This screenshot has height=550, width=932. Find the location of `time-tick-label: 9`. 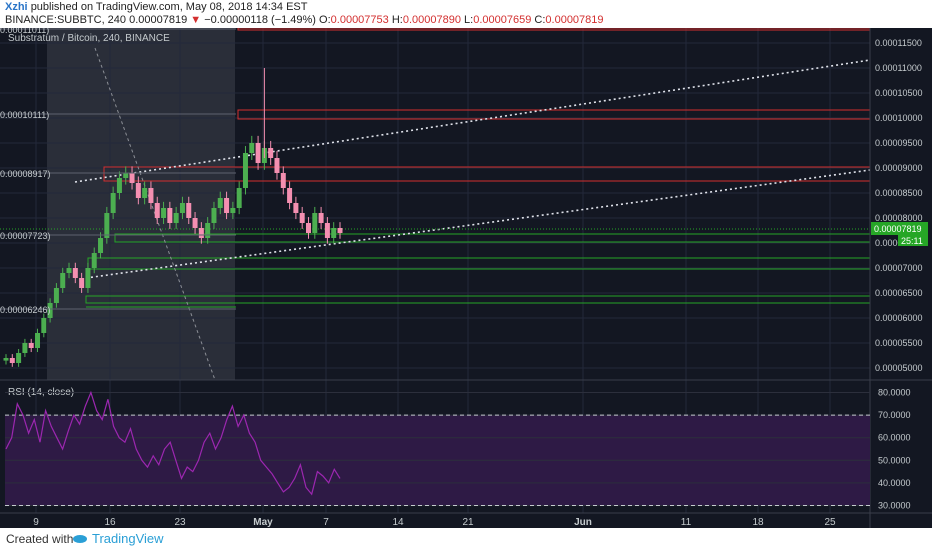

time-tick-label: 9 is located at coordinates (36, 522).